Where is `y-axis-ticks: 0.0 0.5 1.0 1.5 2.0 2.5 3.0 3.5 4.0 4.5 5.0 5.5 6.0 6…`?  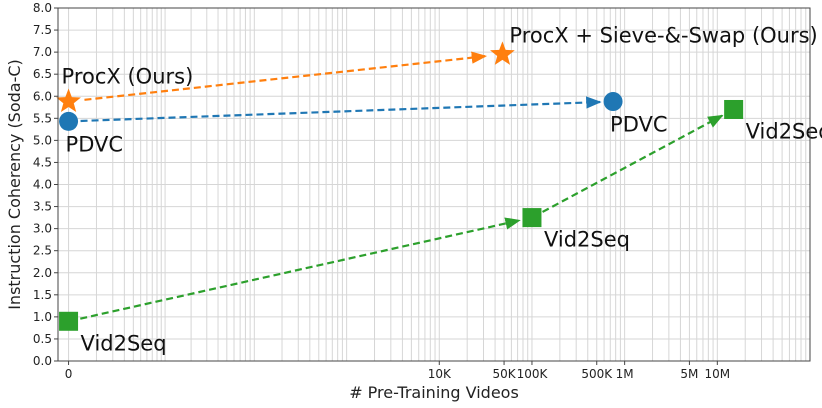 y-axis-ticks: 0.0 0.5 1.0 1.5 2.0 2.5 3.0 3.5 4.0 4.5 5.0 5.5 6.0 6… is located at coordinates (45, 184).